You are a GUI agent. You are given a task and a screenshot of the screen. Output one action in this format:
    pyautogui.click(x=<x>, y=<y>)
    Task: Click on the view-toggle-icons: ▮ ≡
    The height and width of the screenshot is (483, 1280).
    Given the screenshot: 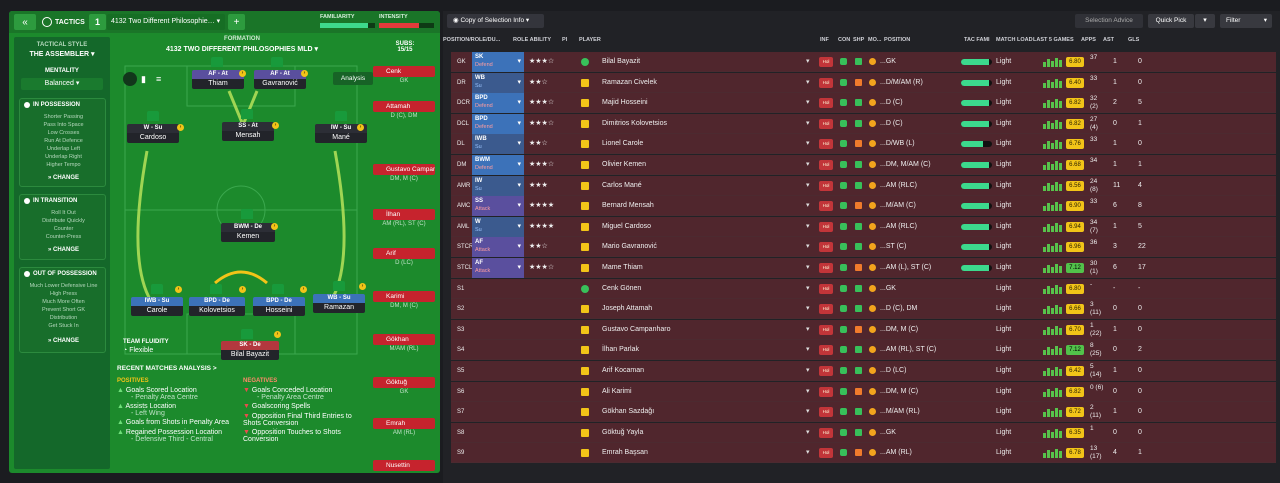 What is the action you would take?
    pyautogui.click(x=147, y=79)
    